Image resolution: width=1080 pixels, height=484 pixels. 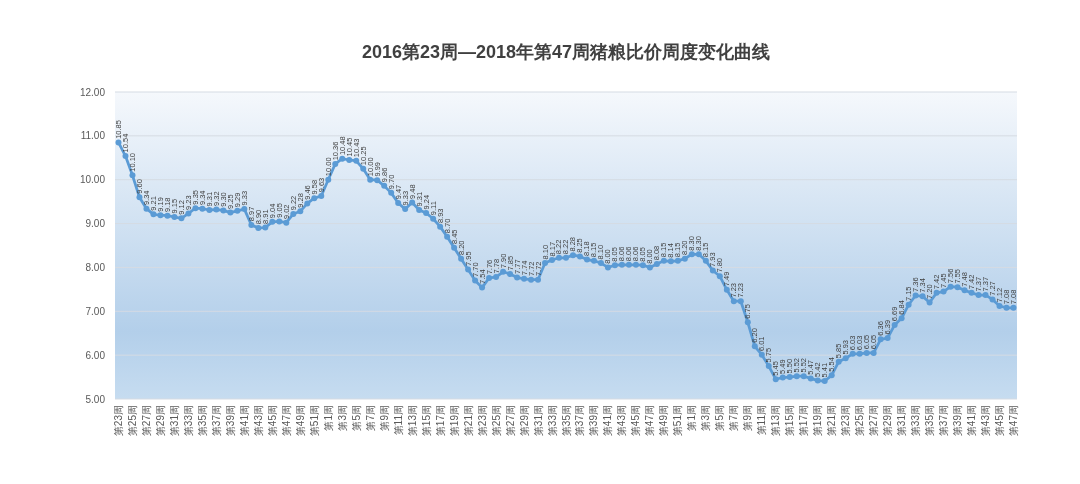 What do you see at coordinates (95, 267) in the screenshot?
I see `y-tick-label: 8.00` at bounding box center [95, 267].